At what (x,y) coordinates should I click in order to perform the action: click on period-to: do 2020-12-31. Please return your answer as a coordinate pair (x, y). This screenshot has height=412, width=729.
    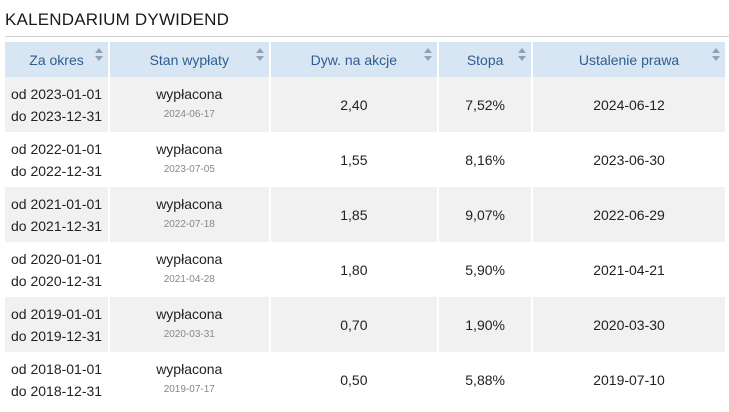
    Looking at the image, I should click on (57, 280).